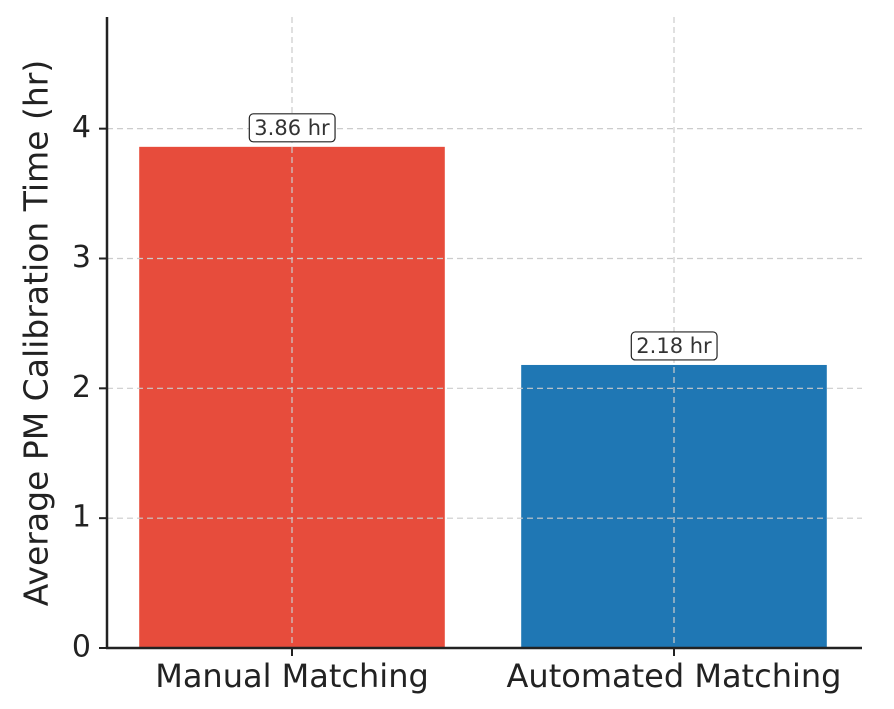  Describe the element at coordinates (36, 333) in the screenshot. I see `y-axis-label: Average PM Calibration Time (hr)` at that location.